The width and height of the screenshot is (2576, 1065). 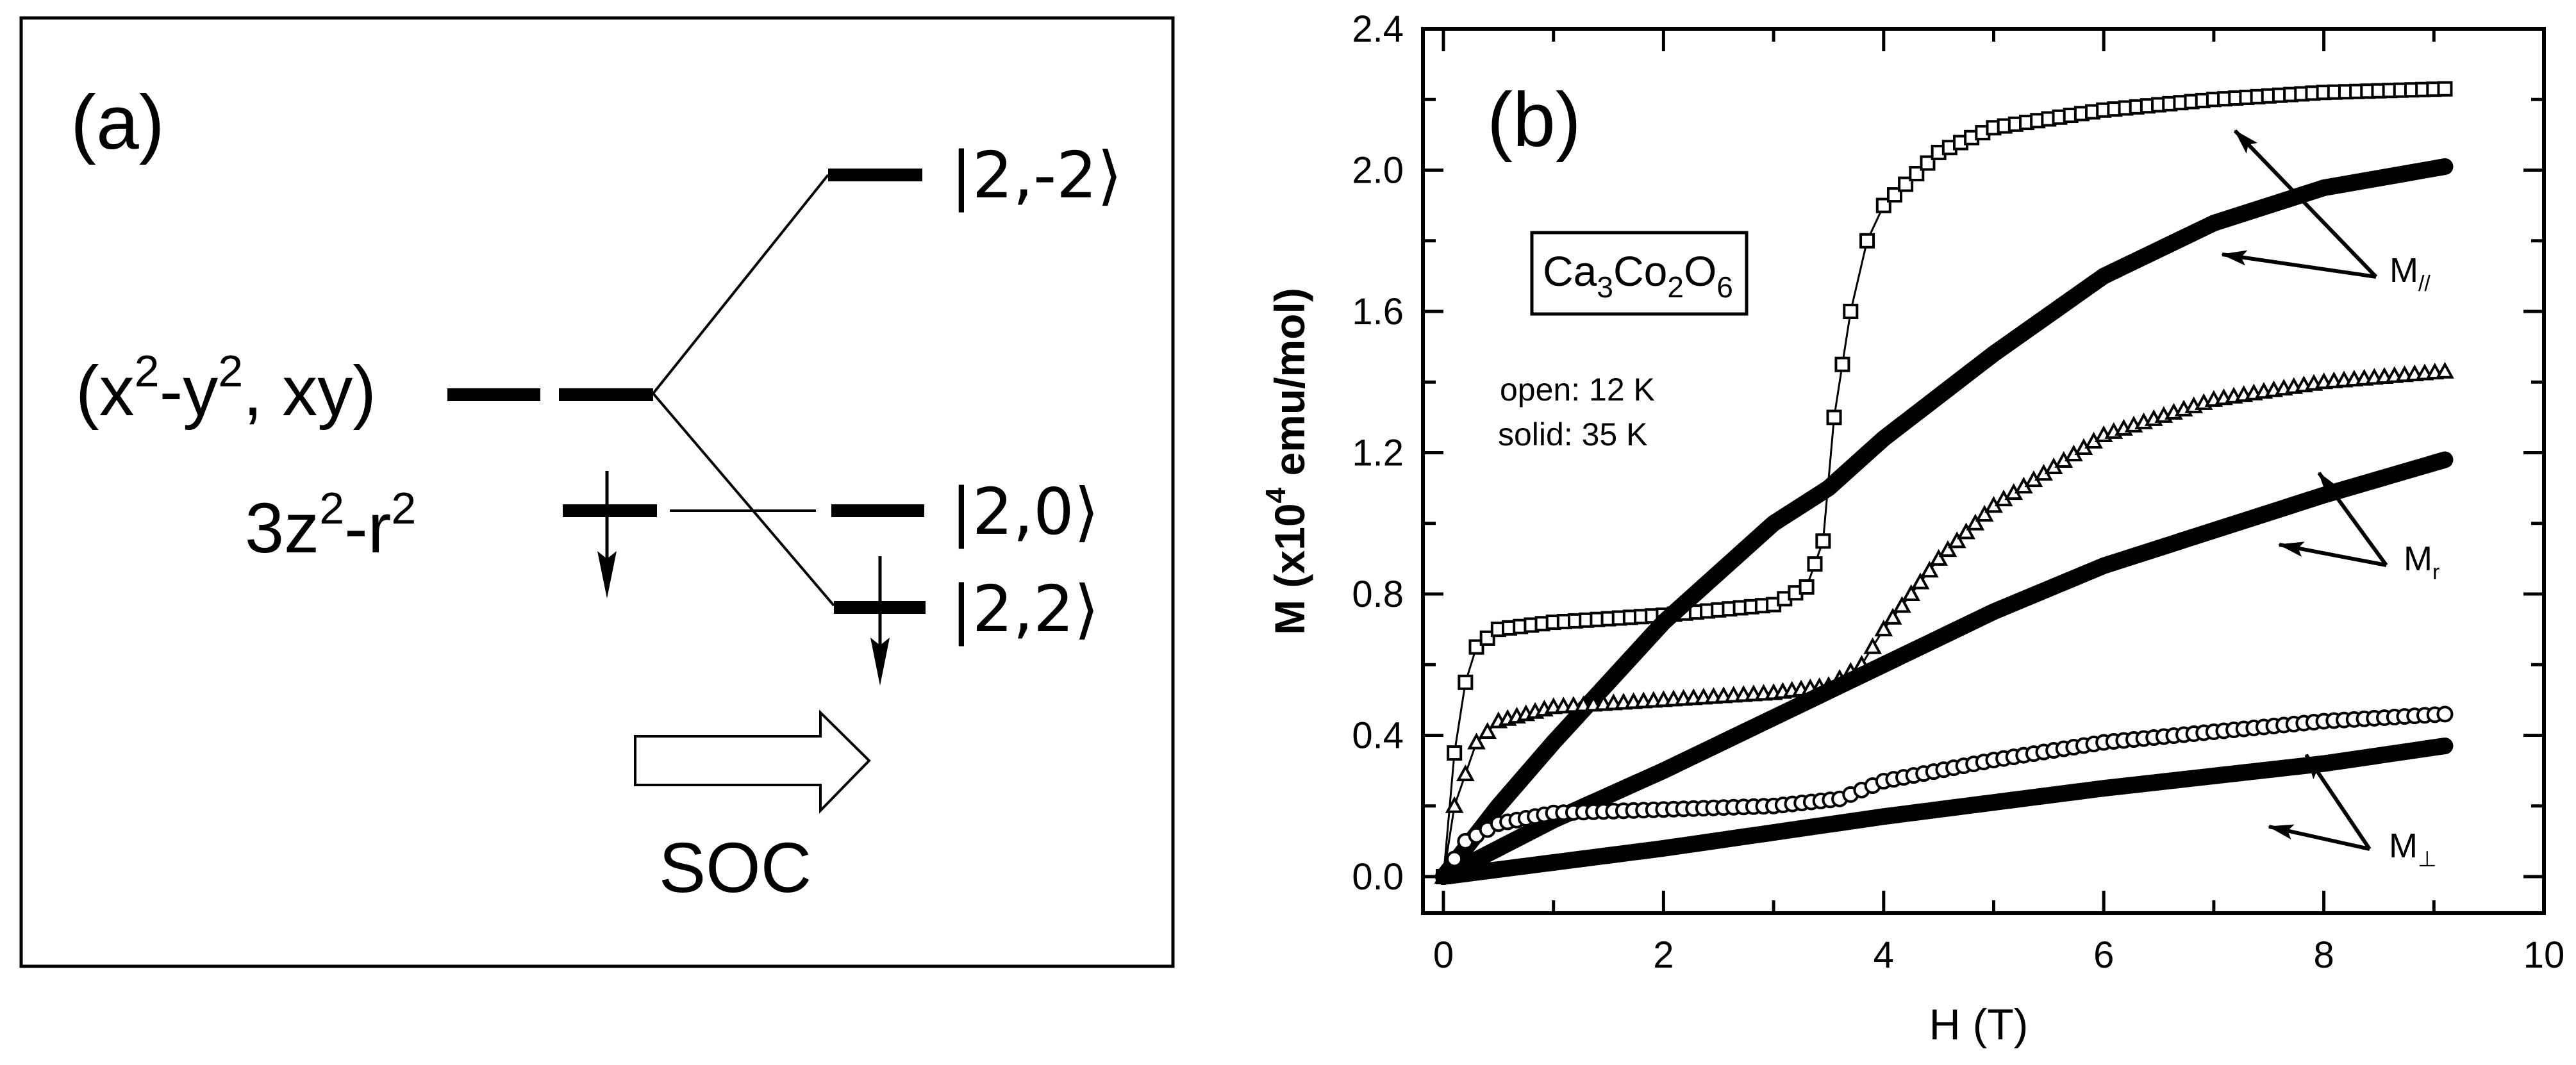 I want to click on y-tick-label: 0.0, so click(x=1378, y=877).